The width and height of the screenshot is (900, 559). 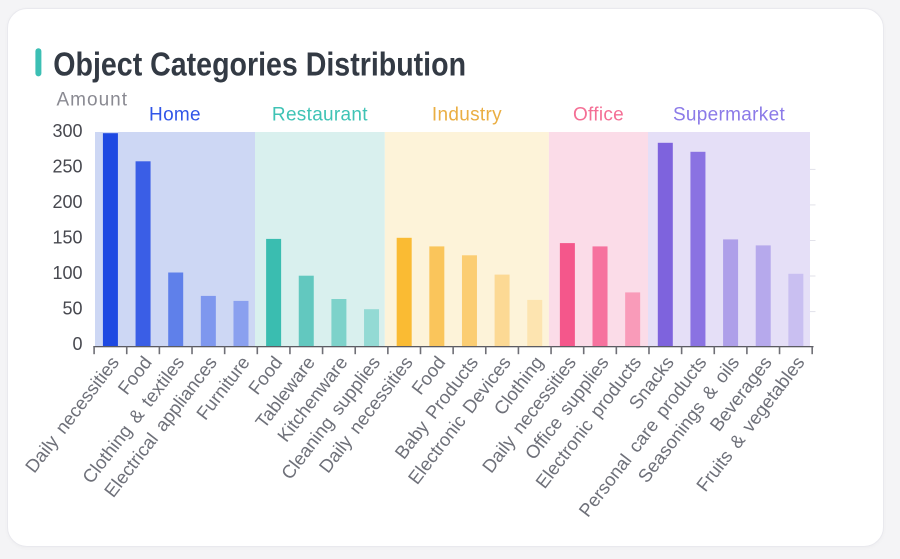 I want to click on svg-text: Industry, so click(x=467, y=115).